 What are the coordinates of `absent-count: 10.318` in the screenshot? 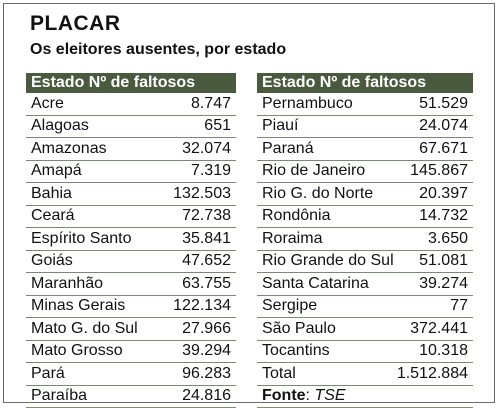 It's located at (443, 351).